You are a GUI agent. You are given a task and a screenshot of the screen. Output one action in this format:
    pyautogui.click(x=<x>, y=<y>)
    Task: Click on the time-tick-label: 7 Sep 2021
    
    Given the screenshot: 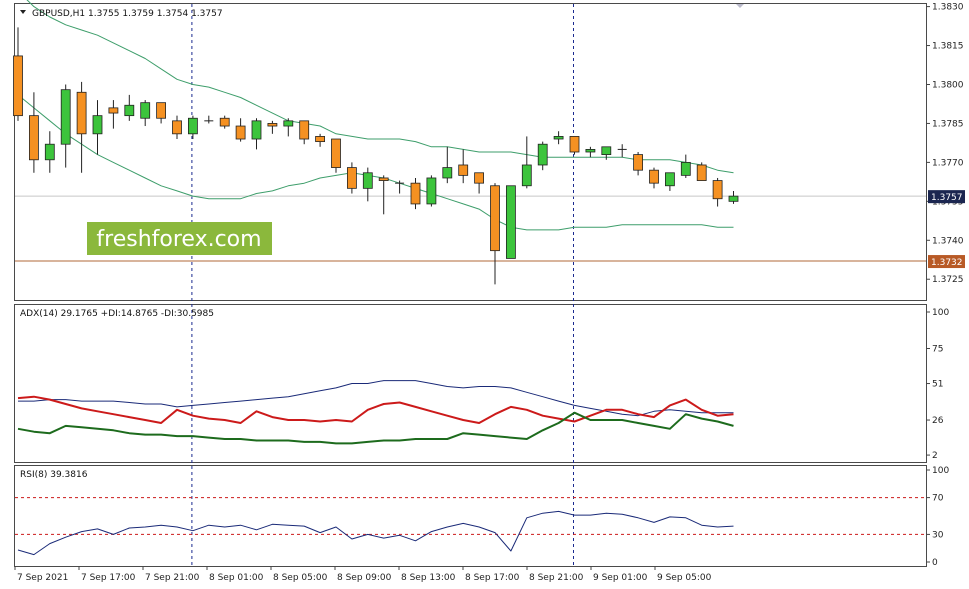 What is the action you would take?
    pyautogui.click(x=42, y=578)
    